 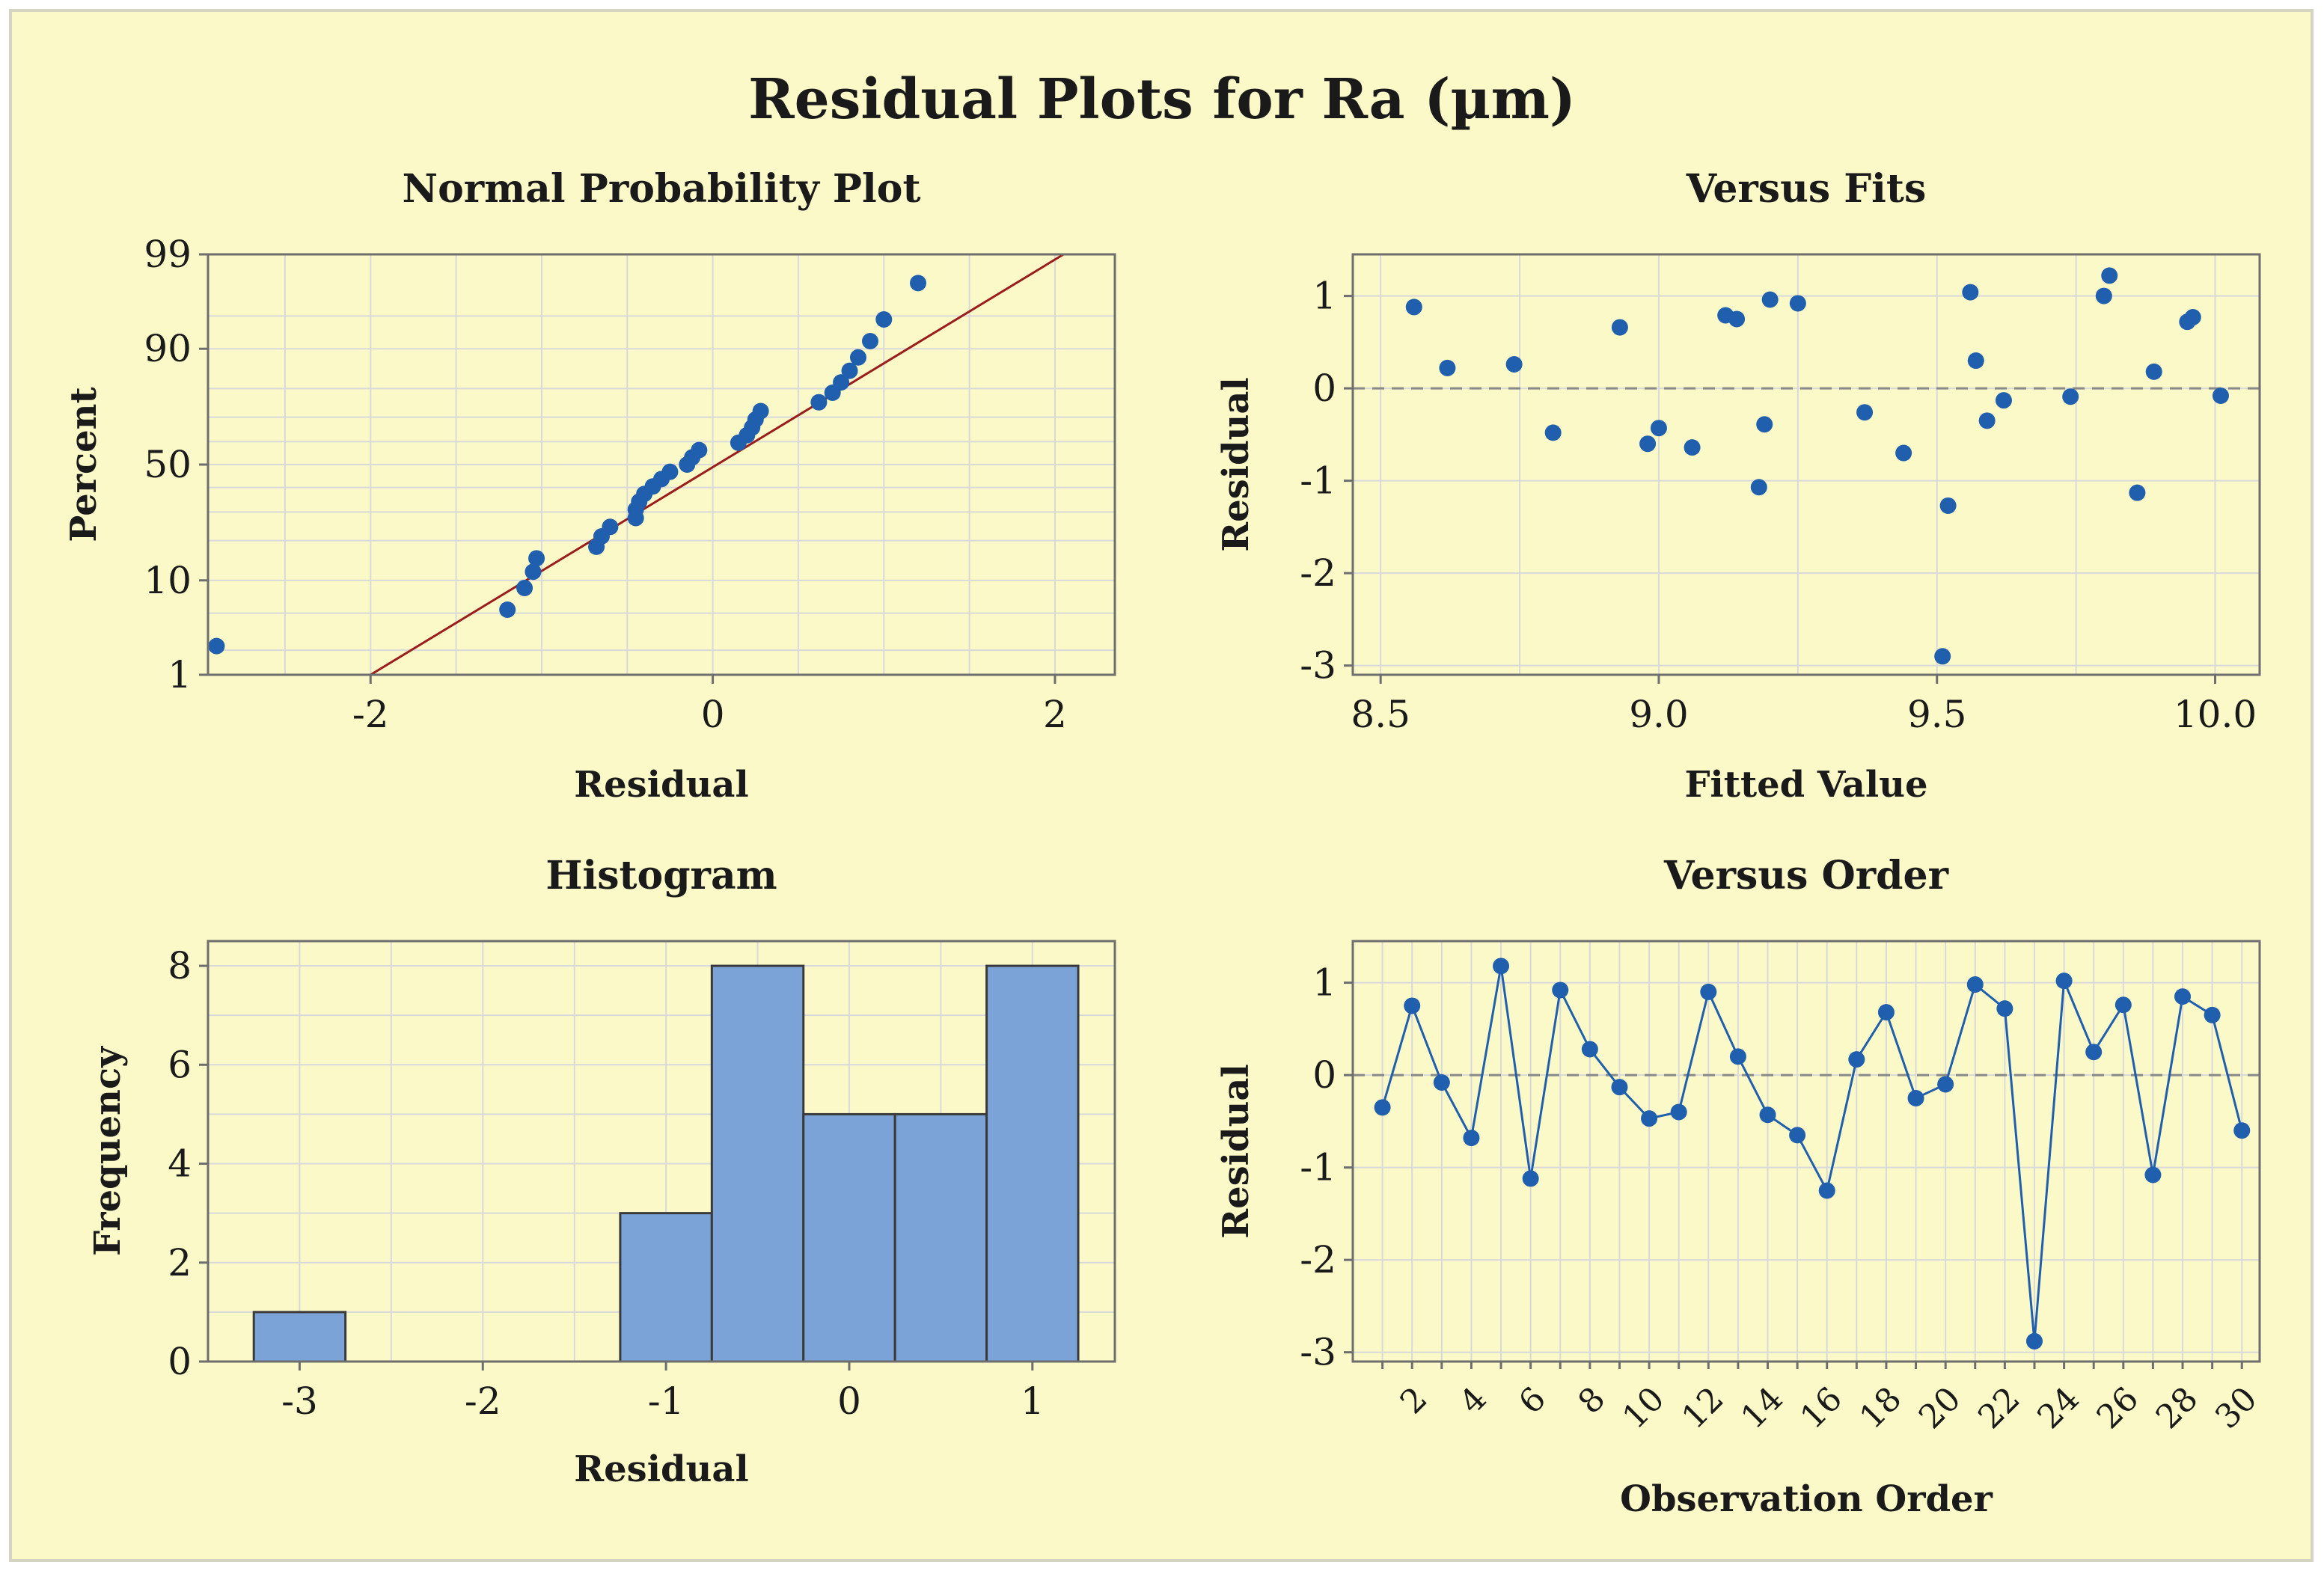 What do you see at coordinates (108, 1150) in the screenshot?
I see `hist-ylabel: Frequency` at bounding box center [108, 1150].